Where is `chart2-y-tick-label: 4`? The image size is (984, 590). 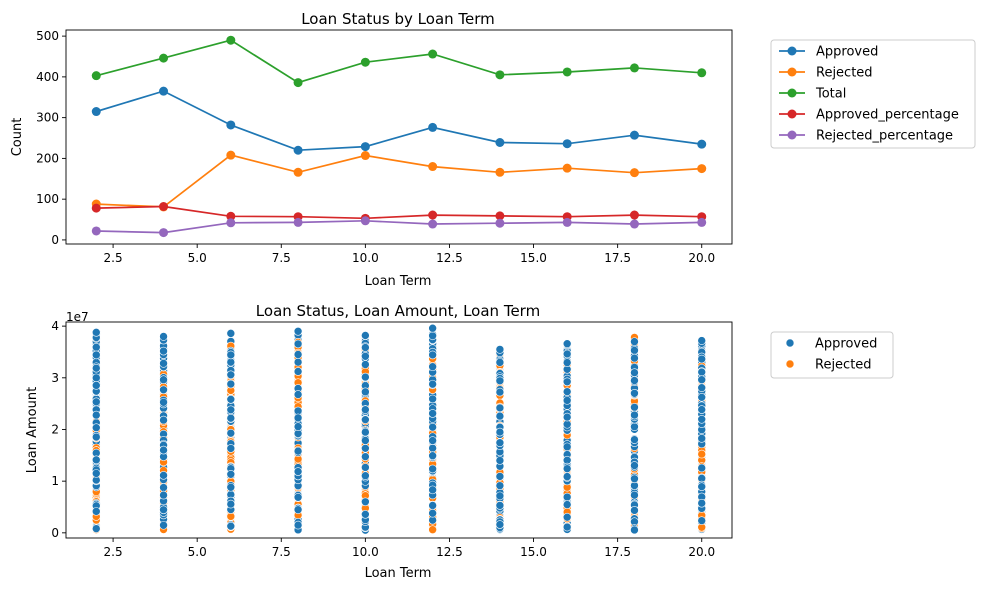 chart2-y-tick-label: 4 is located at coordinates (55, 326).